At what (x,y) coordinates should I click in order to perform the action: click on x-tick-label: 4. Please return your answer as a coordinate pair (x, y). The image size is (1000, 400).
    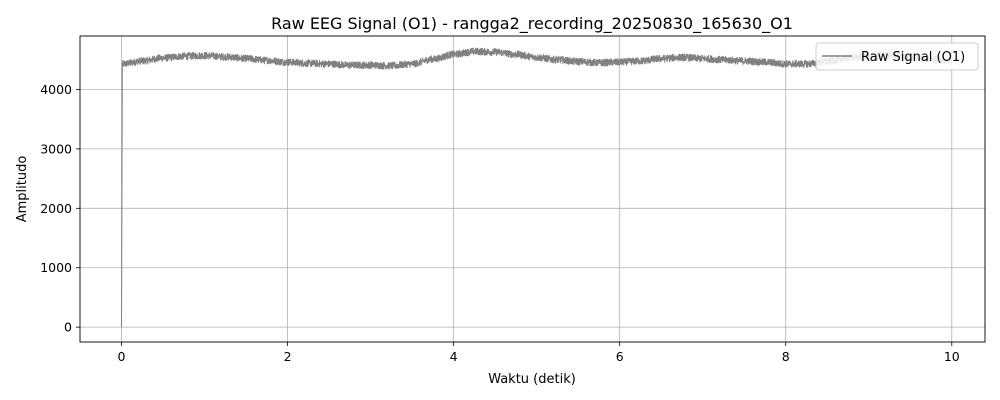
    Looking at the image, I should click on (454, 356).